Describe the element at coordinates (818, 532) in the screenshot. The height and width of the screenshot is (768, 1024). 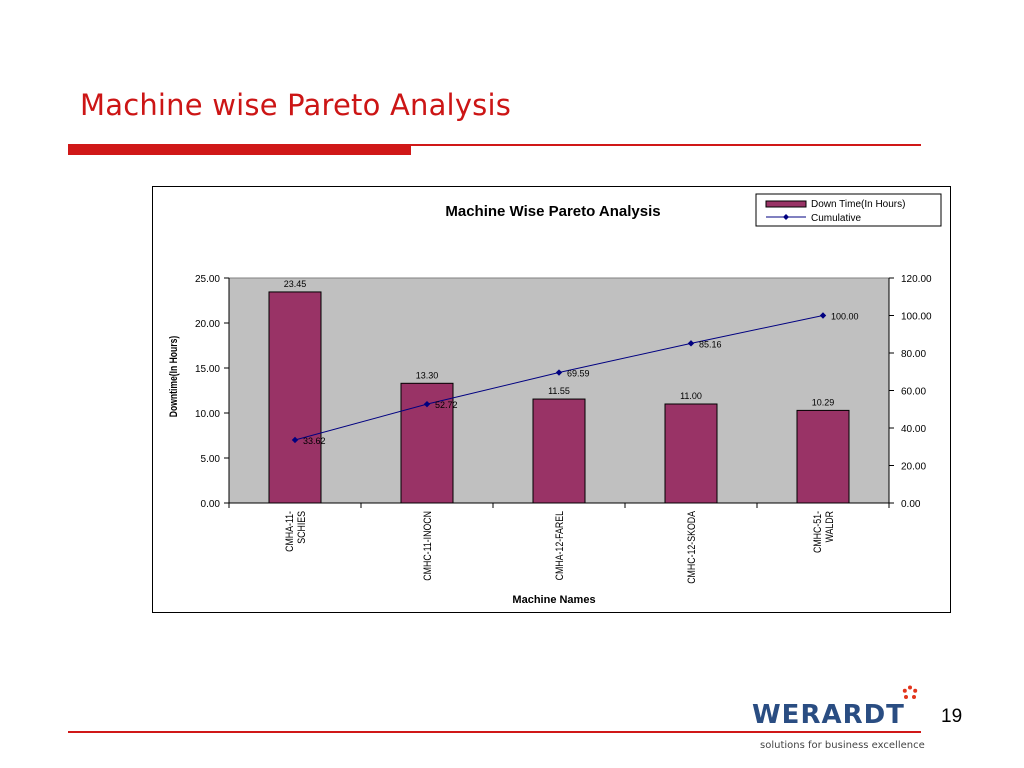
I see `x-category-label: CMHC-51-` at that location.